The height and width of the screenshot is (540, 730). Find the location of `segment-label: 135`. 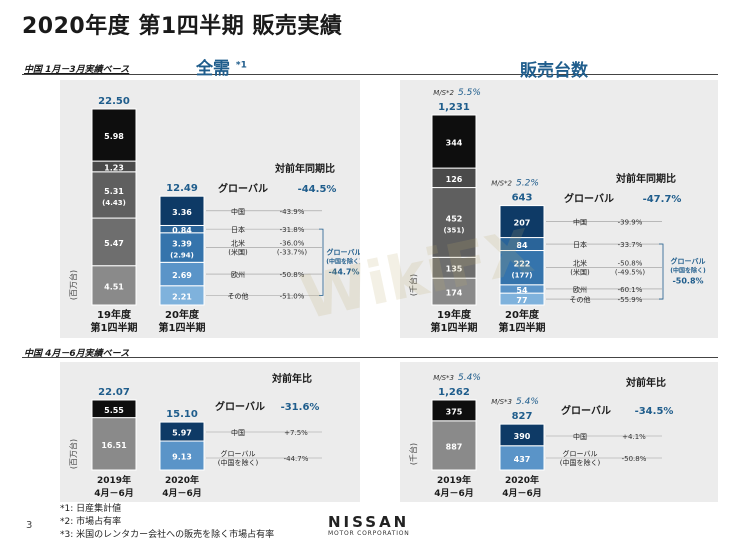

segment-label: 135 is located at coordinates (454, 269).